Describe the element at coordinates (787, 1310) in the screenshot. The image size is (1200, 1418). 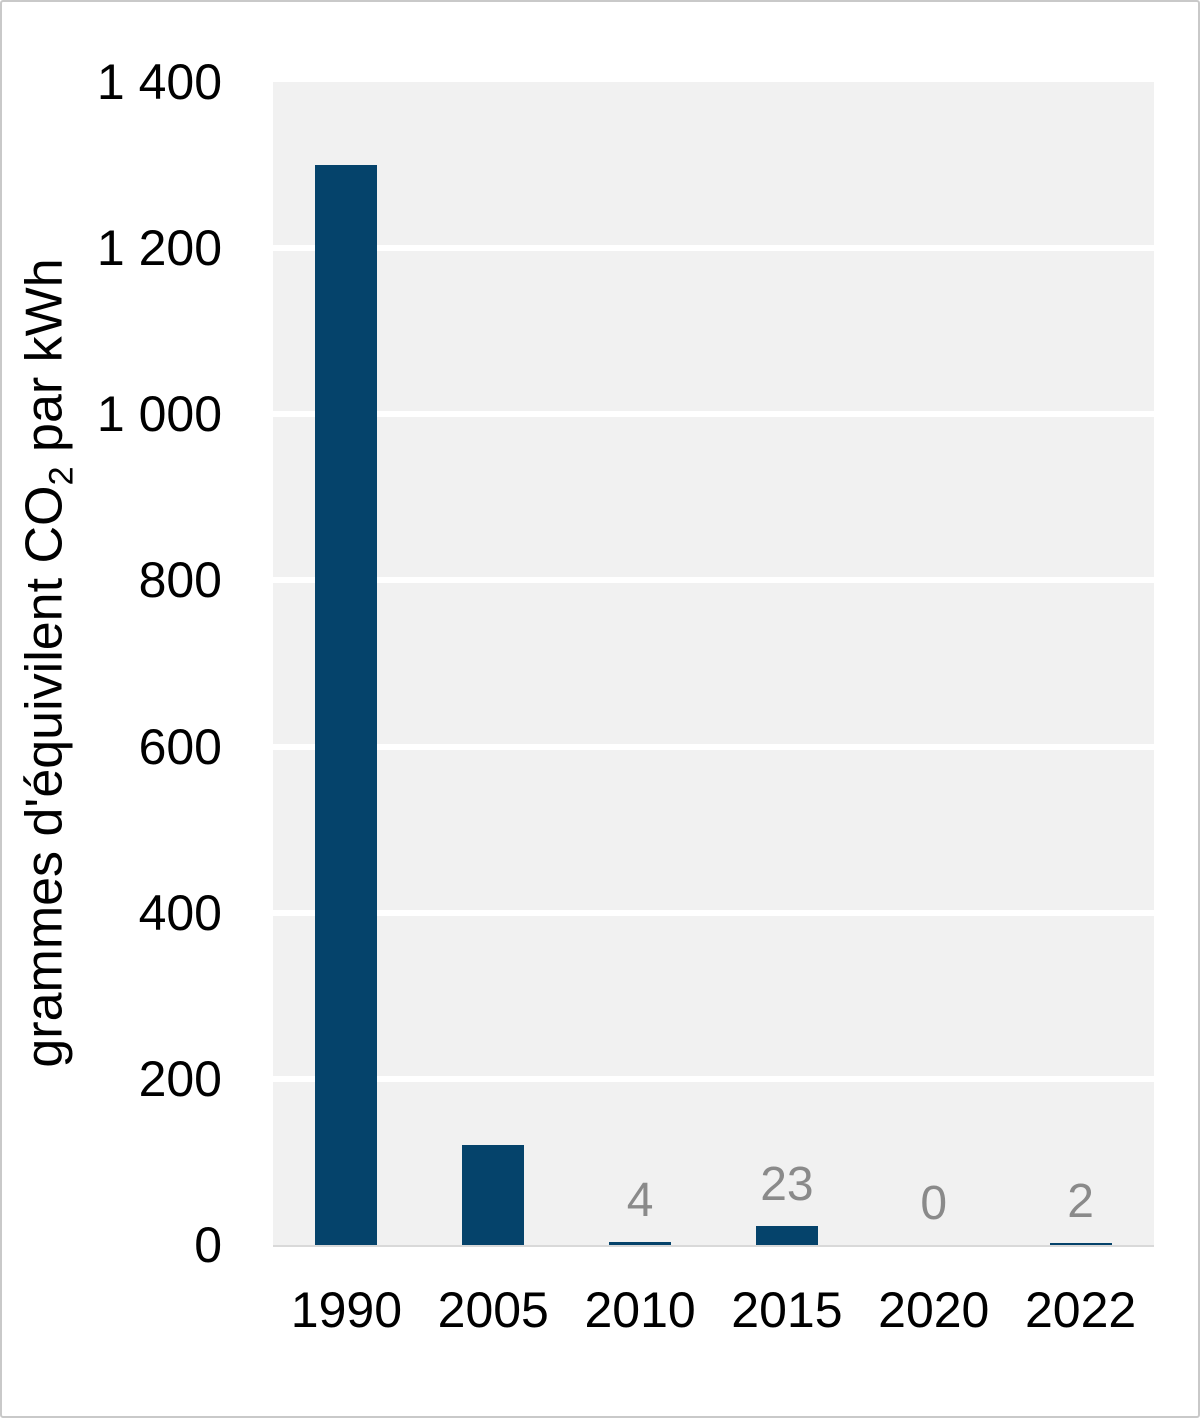
I see `x-tick-label-2015: 2015` at that location.